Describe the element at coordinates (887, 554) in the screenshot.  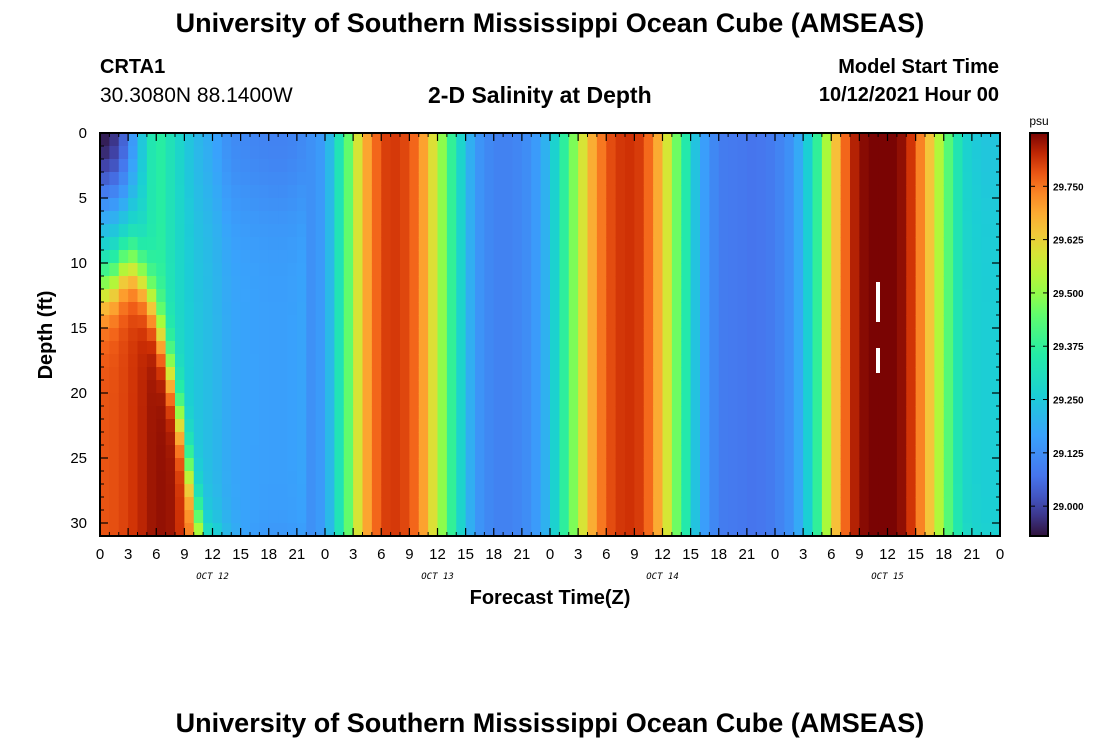
I see `x-tick-label: 12` at that location.